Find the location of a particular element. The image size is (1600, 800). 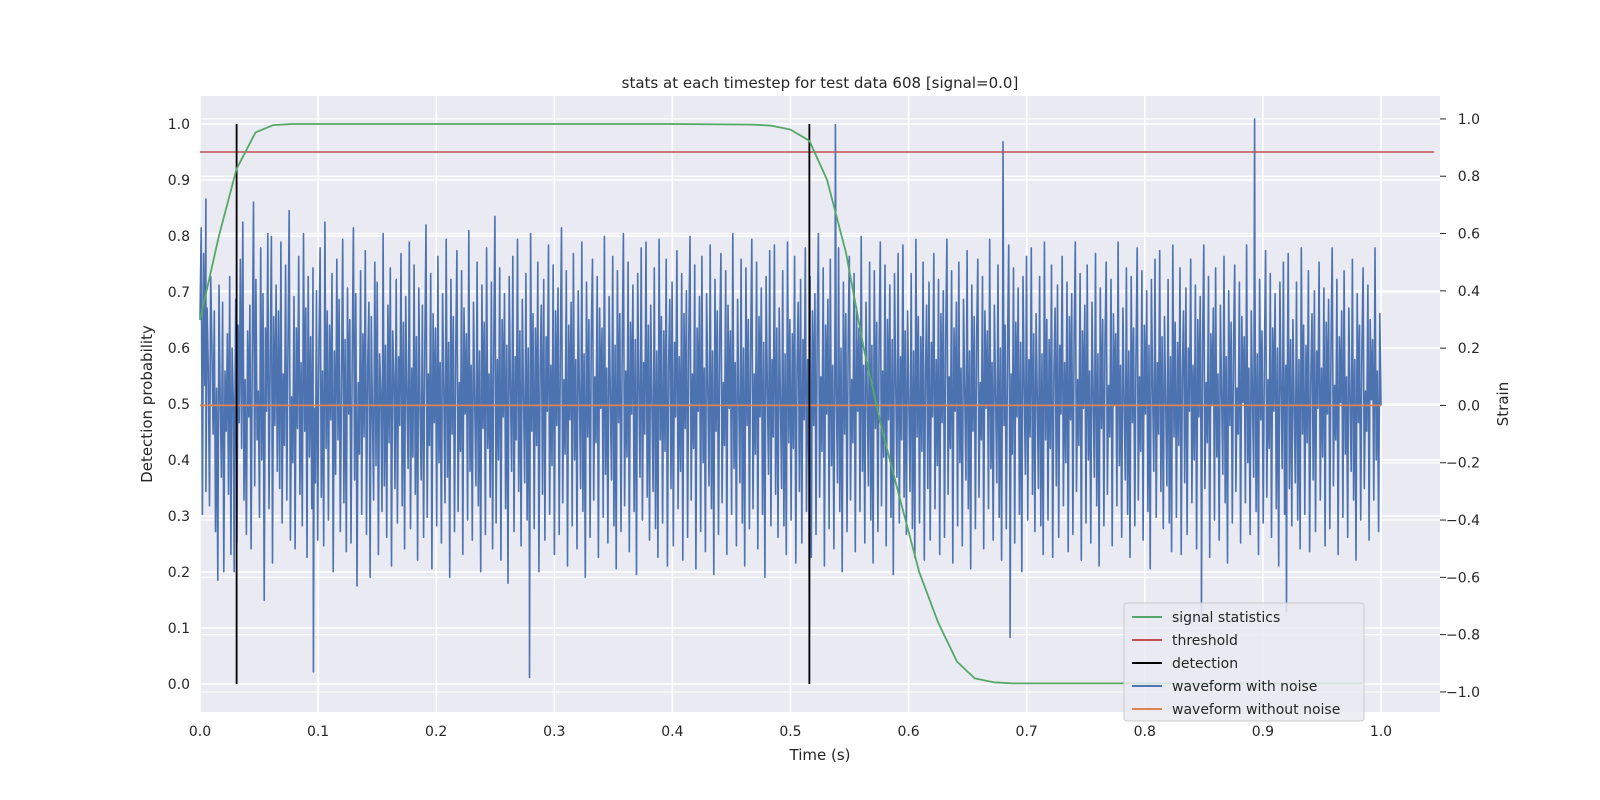

y-tick-label: 0.3 is located at coordinates (179, 517).